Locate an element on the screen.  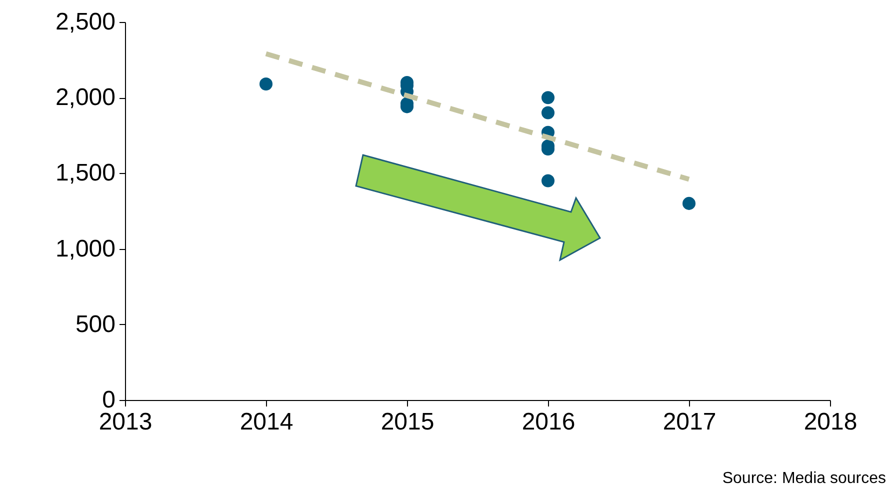
y-tick-label: 500 is located at coordinates (95, 324).